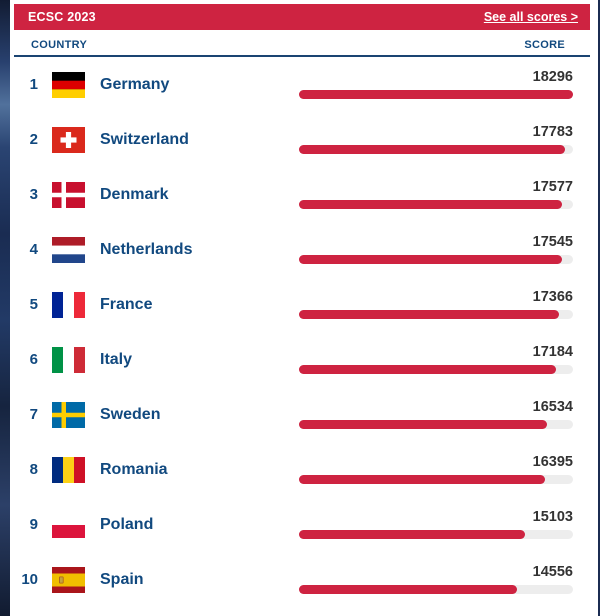  I want to click on rank-label: 3, so click(33, 194).